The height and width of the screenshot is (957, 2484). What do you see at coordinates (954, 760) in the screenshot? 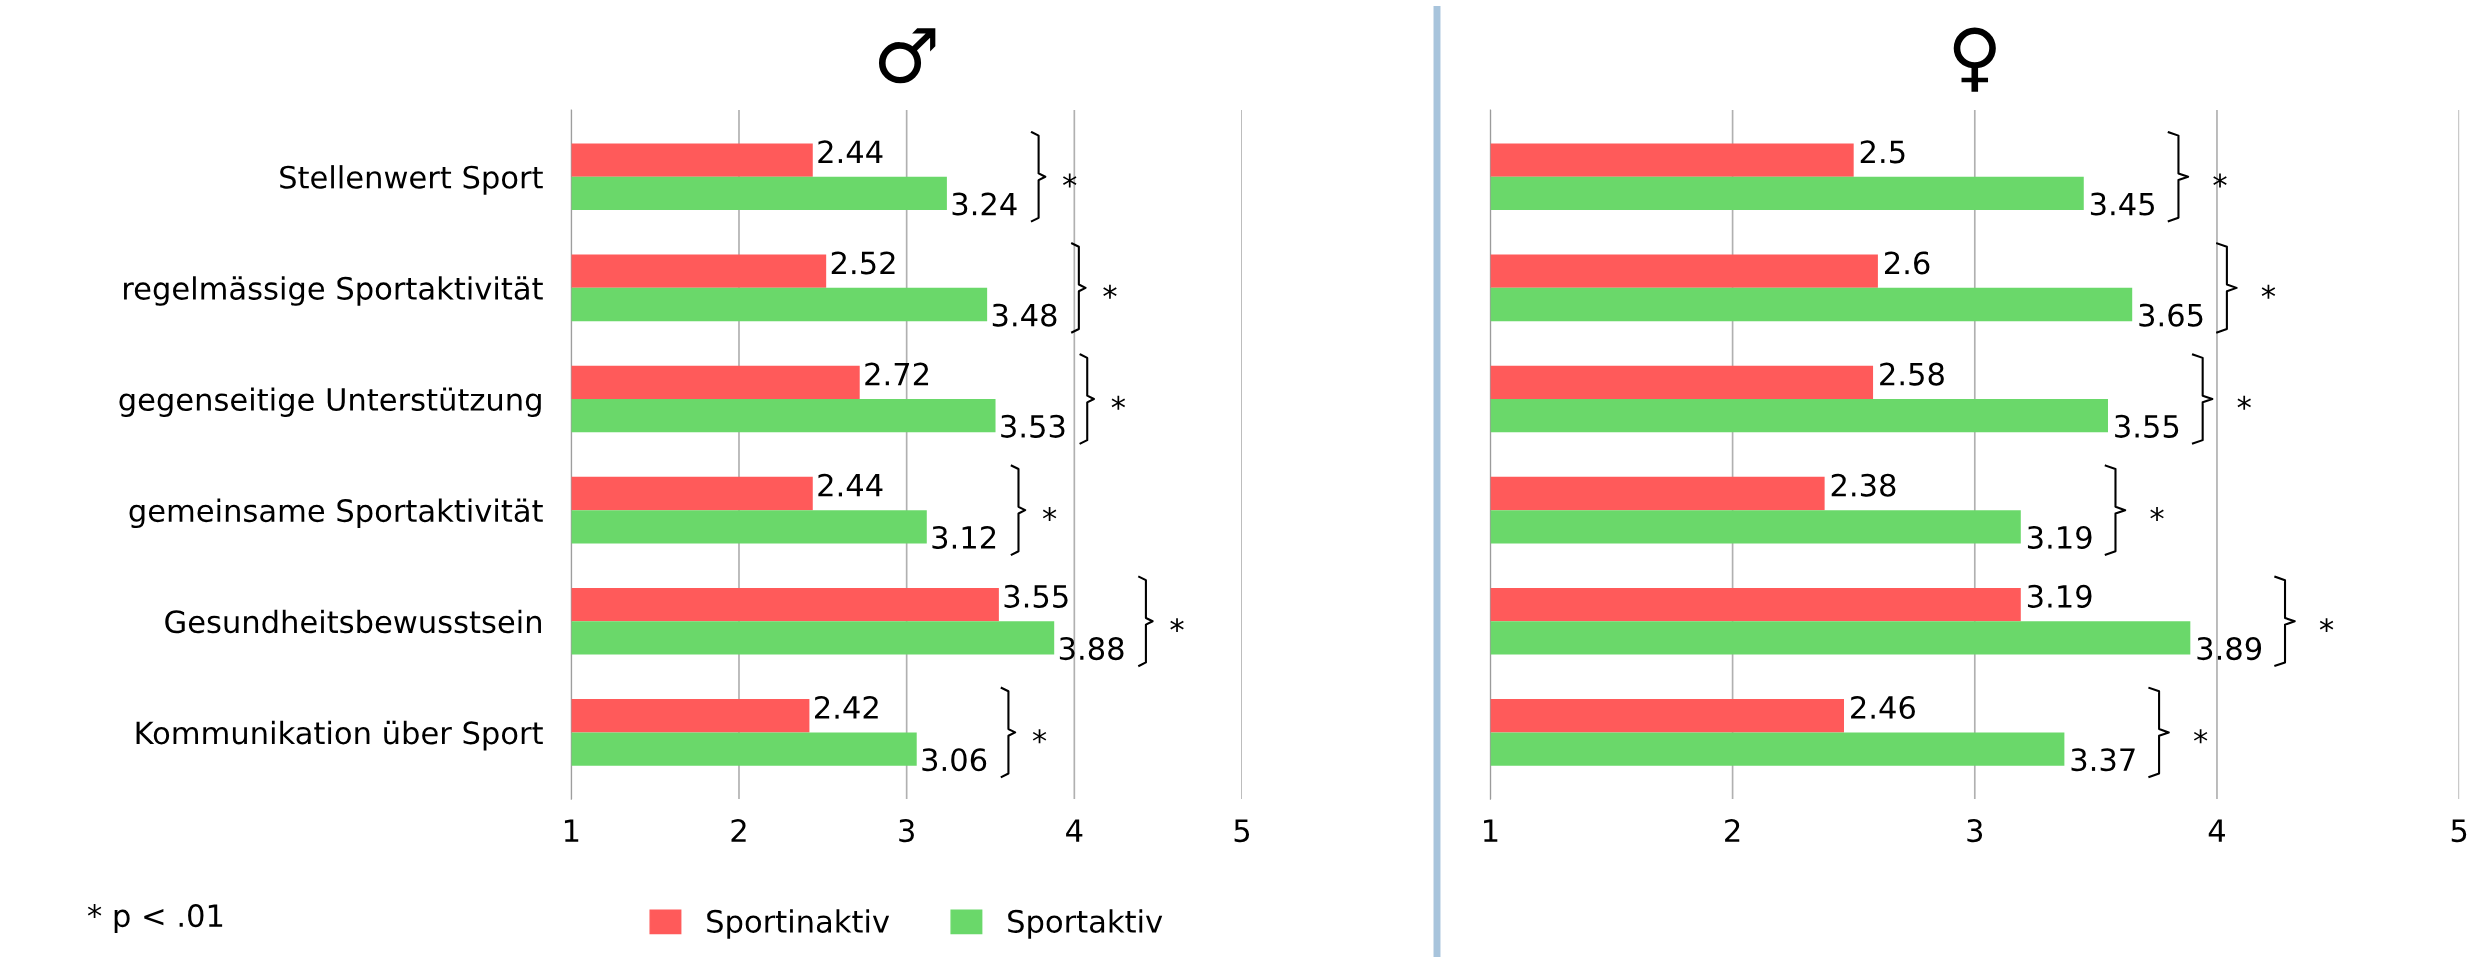
I see `data-label: 3.06` at bounding box center [954, 760].